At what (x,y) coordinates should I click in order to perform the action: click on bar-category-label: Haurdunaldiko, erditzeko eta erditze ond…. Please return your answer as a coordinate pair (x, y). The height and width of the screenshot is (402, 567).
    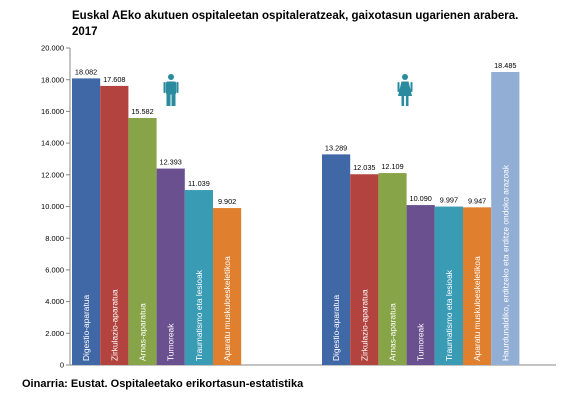
    Looking at the image, I should click on (505, 262).